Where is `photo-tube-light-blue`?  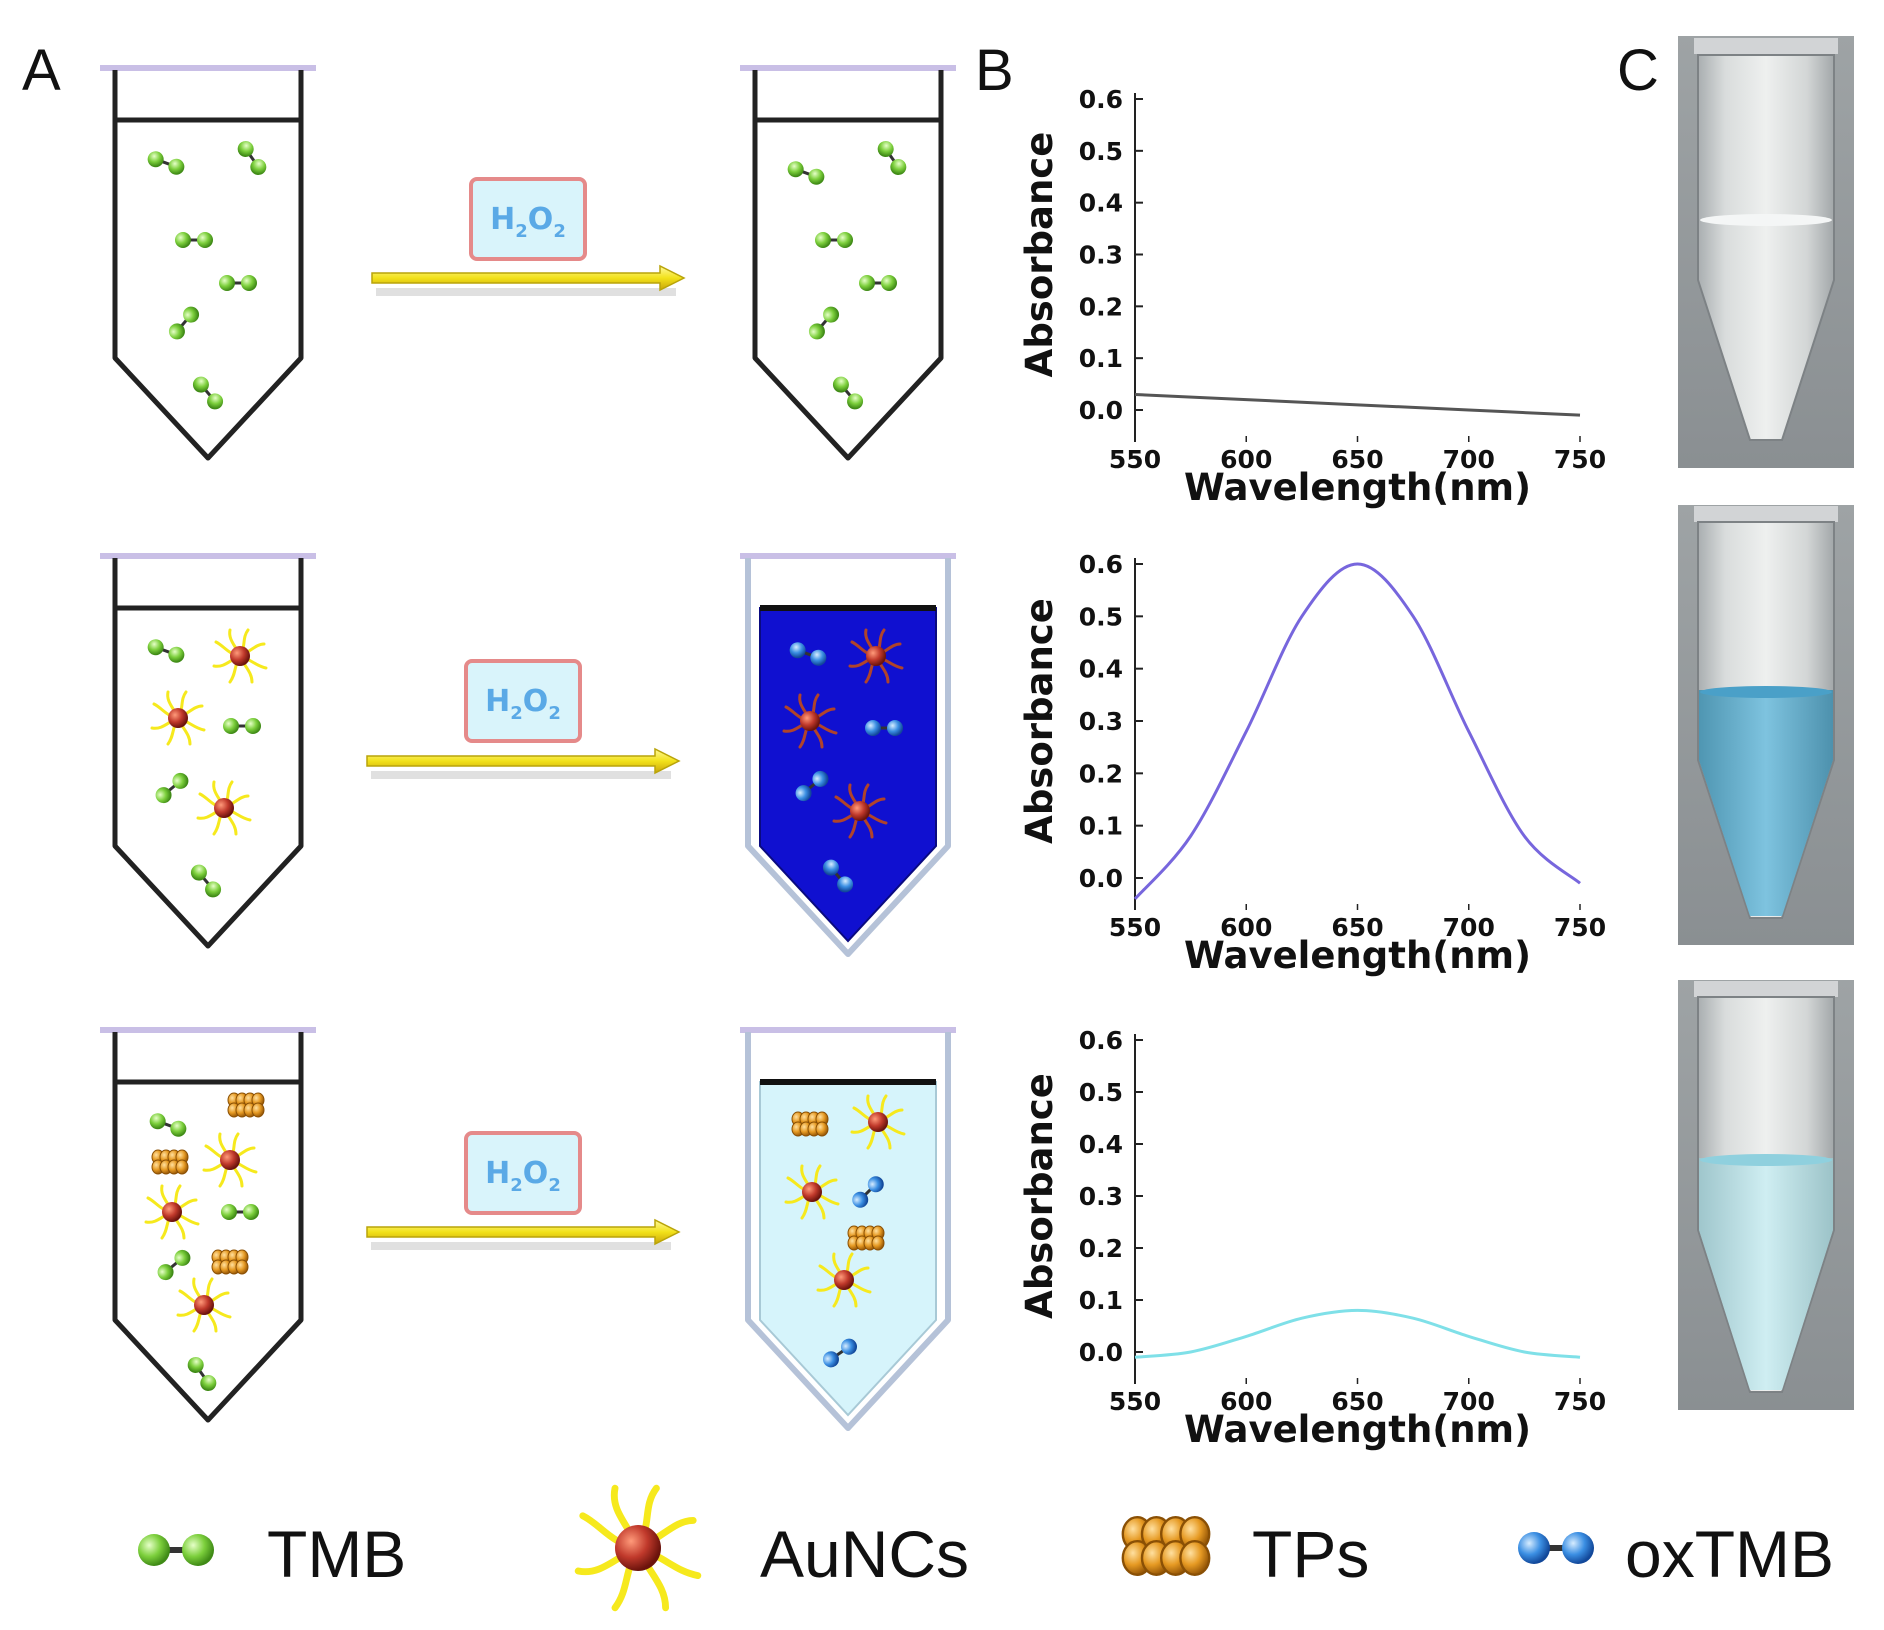 photo-tube-light-blue is located at coordinates (1766, 1195).